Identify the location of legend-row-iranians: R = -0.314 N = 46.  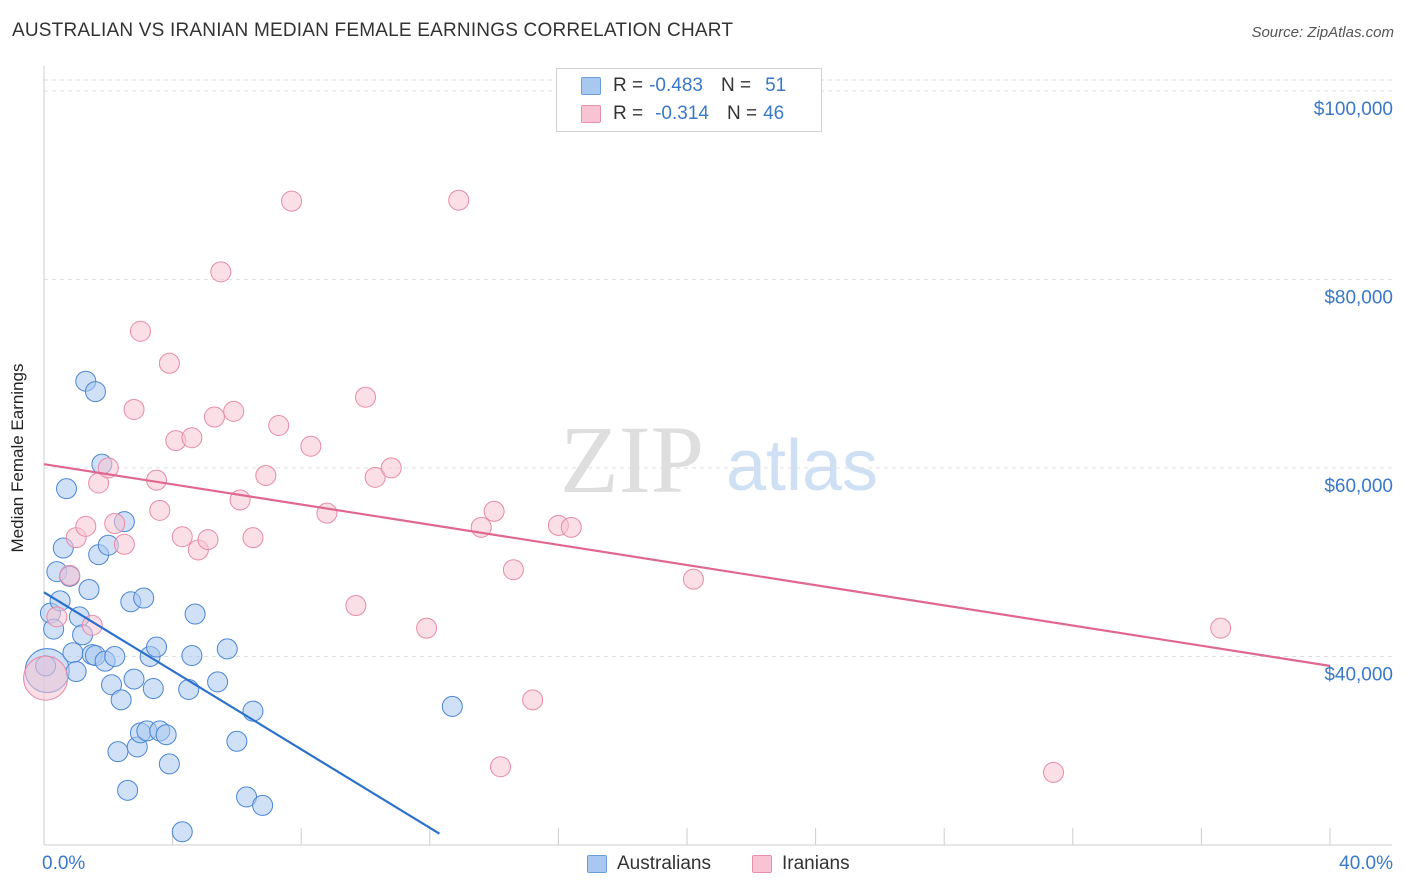
(682, 114).